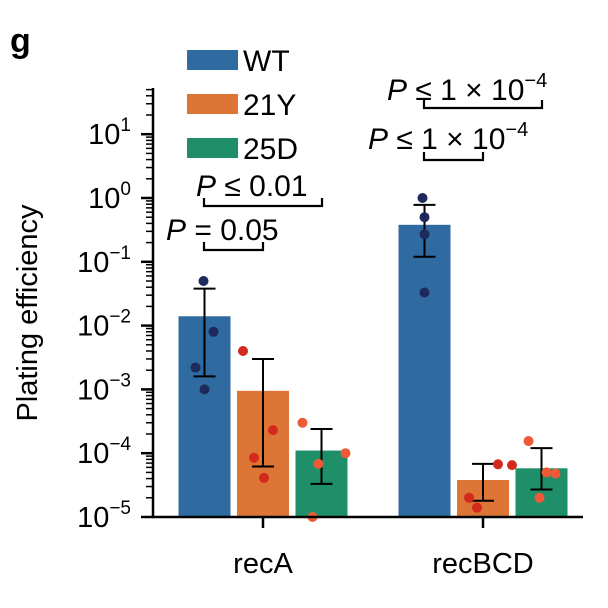 This screenshot has height=608, width=608. Describe the element at coordinates (222, 230) in the screenshot. I see `significance-label: P = 0.05` at that location.